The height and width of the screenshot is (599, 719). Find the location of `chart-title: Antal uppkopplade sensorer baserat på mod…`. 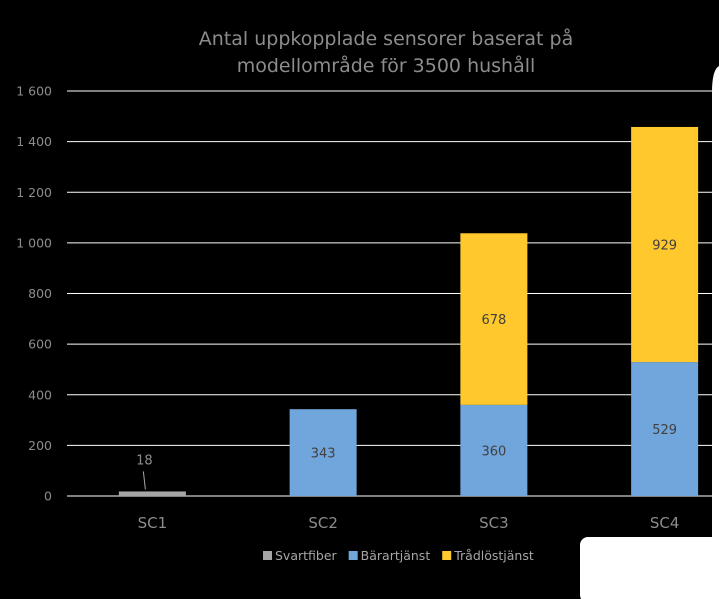

chart-title: Antal uppkopplade sensorer baserat på mod… is located at coordinates (386, 52).